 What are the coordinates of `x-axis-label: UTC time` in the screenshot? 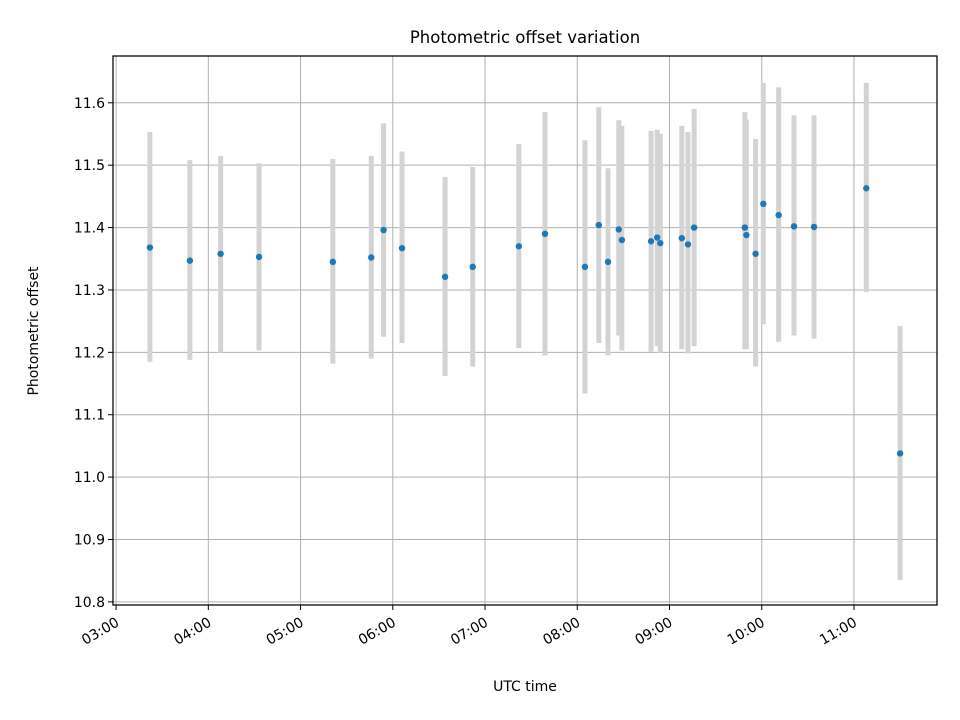 It's located at (525, 687).